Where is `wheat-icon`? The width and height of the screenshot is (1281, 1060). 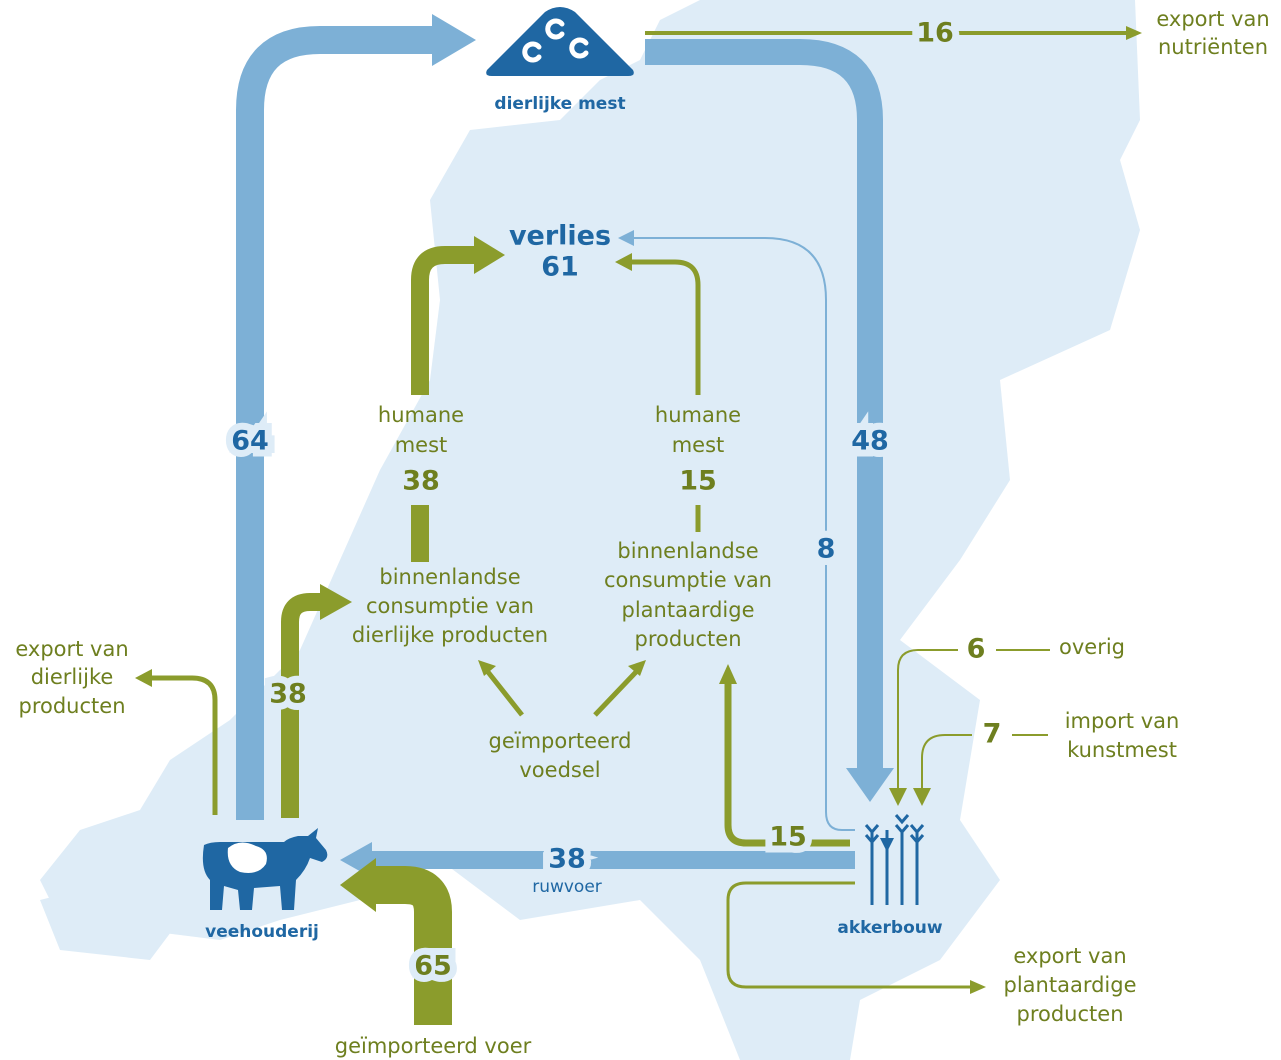 wheat-icon is located at coordinates (894, 859).